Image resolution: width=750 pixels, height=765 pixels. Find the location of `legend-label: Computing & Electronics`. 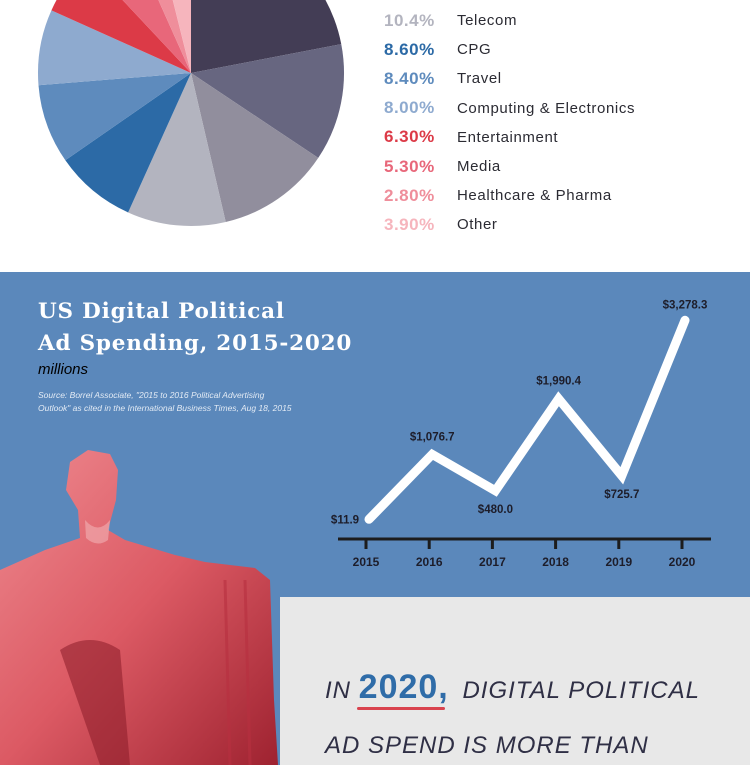

legend-label: Computing & Electronics is located at coordinates (546, 108).